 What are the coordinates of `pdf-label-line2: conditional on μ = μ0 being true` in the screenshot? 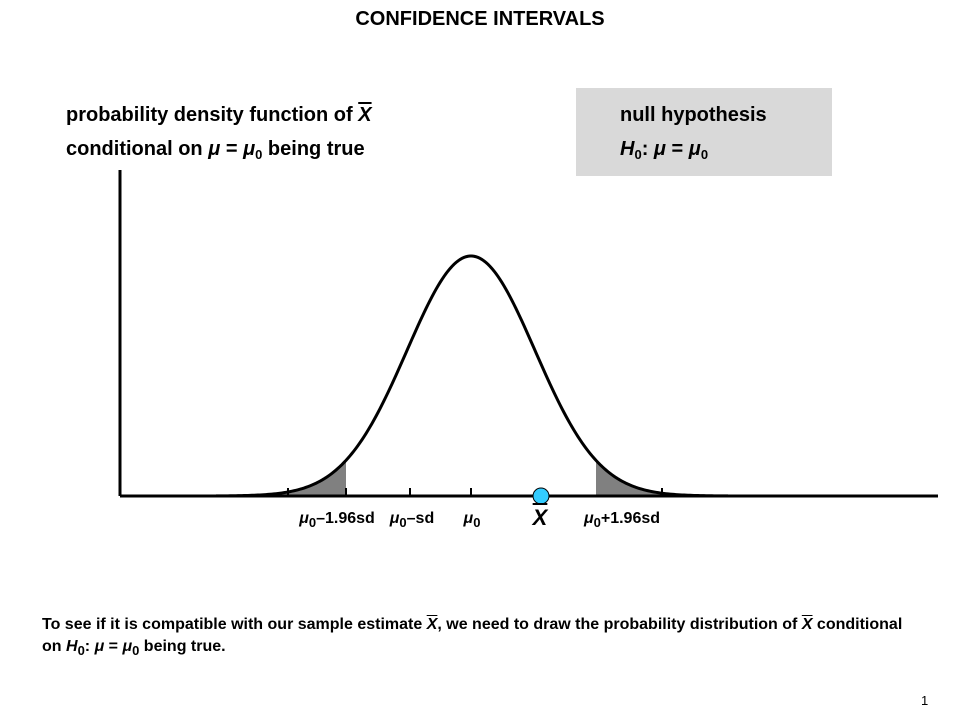 It's located at (219, 149).